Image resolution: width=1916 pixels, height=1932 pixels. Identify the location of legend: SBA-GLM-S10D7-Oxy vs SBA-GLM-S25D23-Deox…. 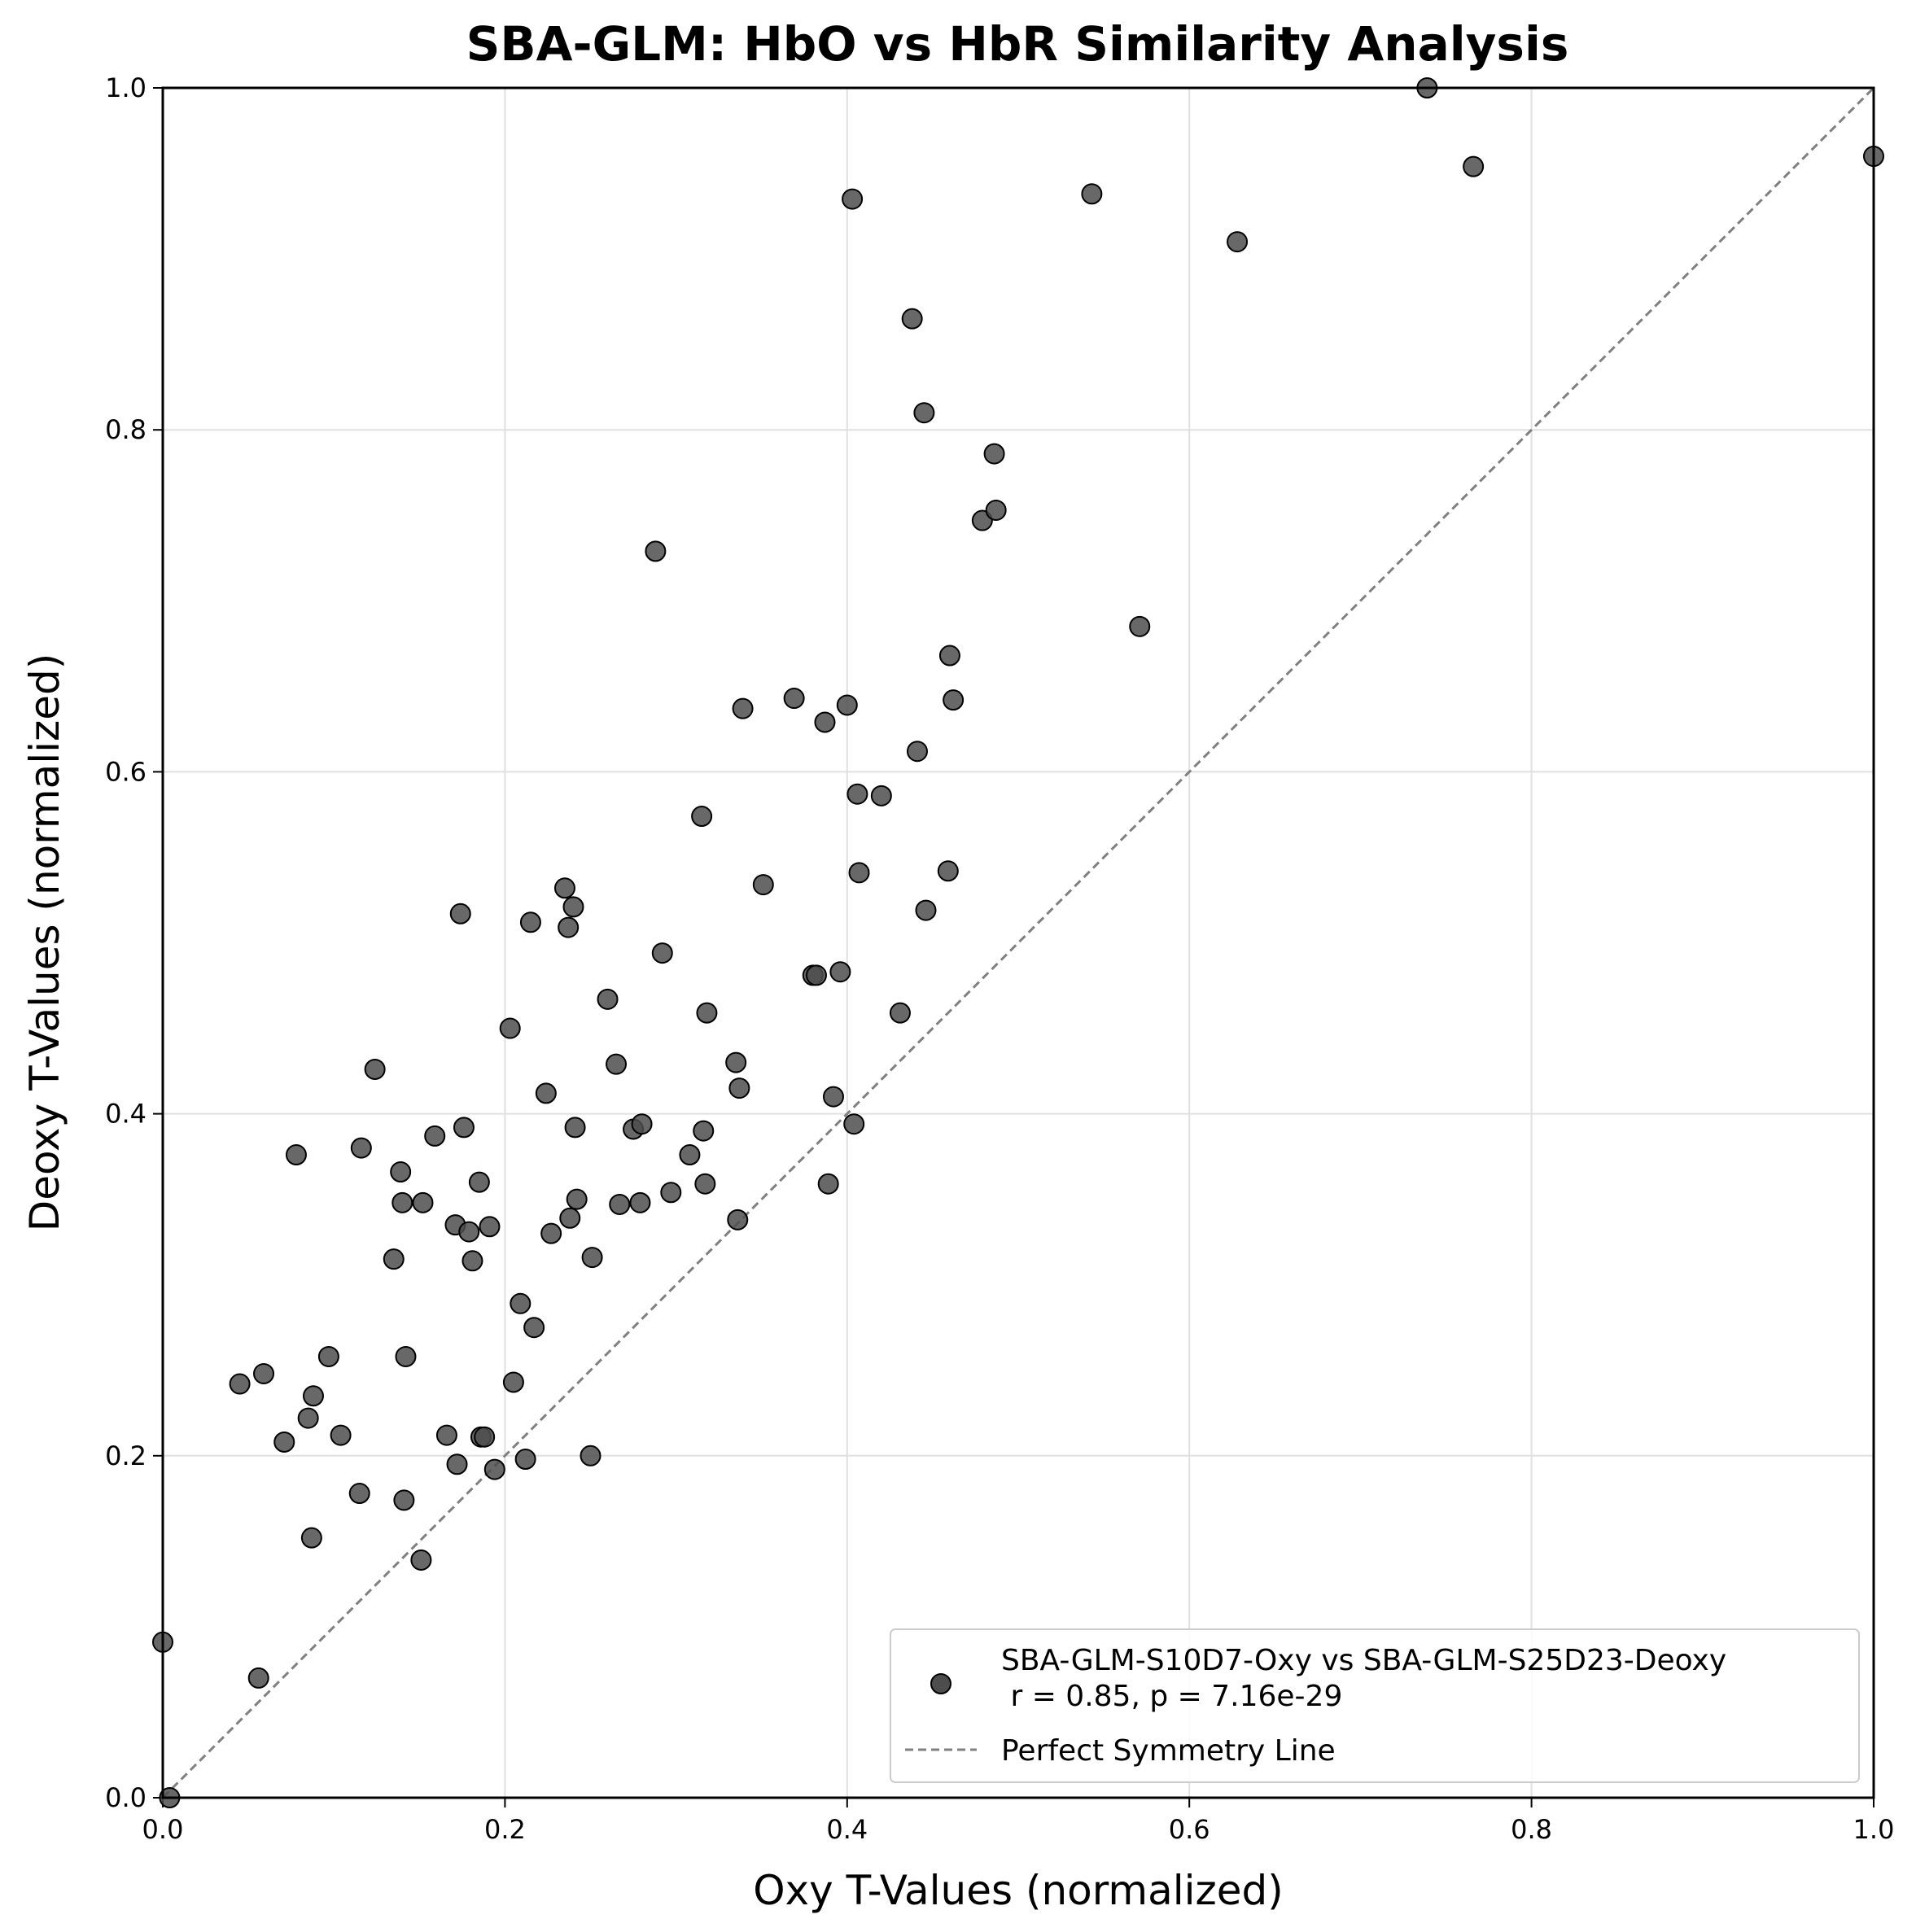
(1375, 1705).